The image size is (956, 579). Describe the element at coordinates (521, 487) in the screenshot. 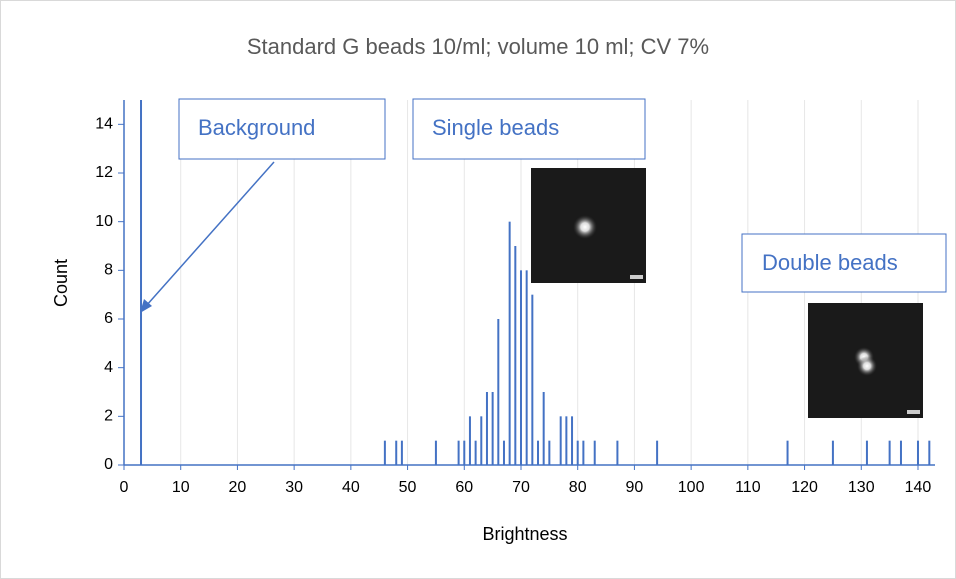

I see `x-tick-label: 70` at that location.